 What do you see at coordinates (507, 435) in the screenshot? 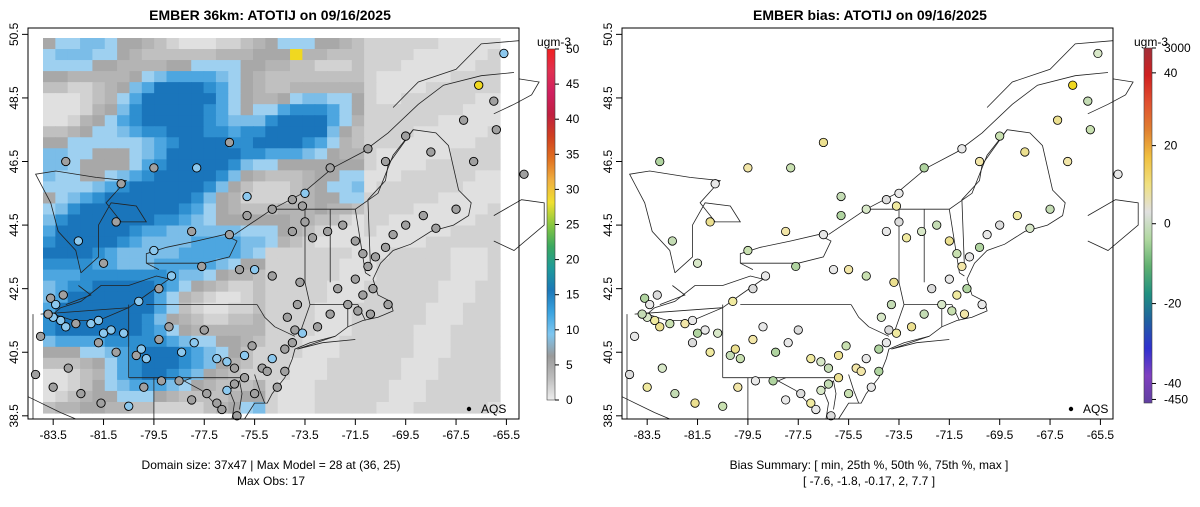
I see `left-x-tick-label: -65.5` at bounding box center [507, 435].